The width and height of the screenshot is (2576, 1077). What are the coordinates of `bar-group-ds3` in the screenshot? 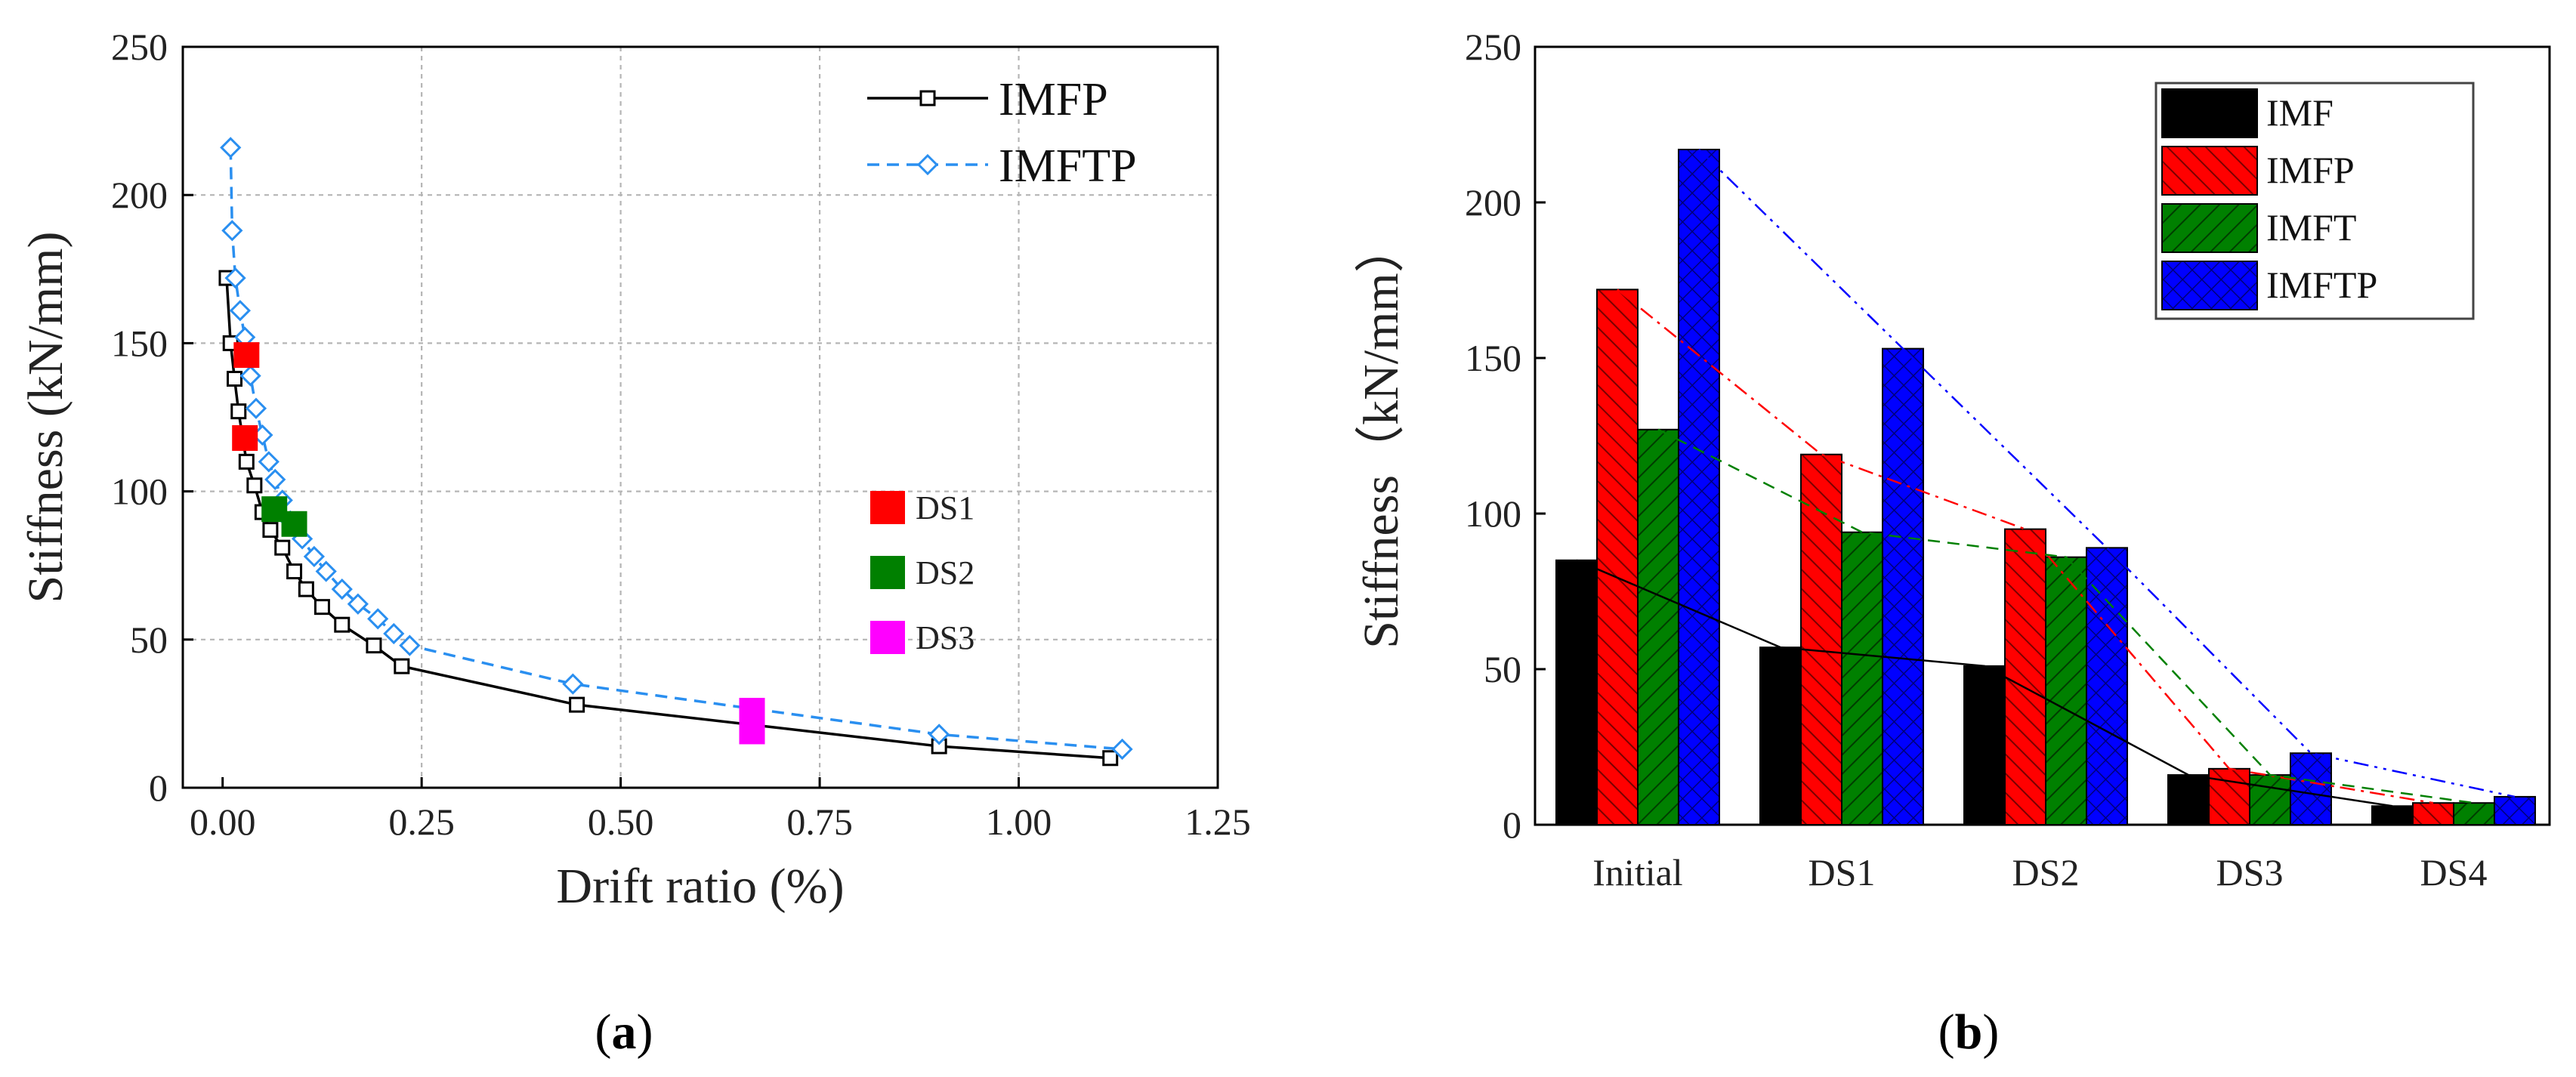 It's located at (2249, 789).